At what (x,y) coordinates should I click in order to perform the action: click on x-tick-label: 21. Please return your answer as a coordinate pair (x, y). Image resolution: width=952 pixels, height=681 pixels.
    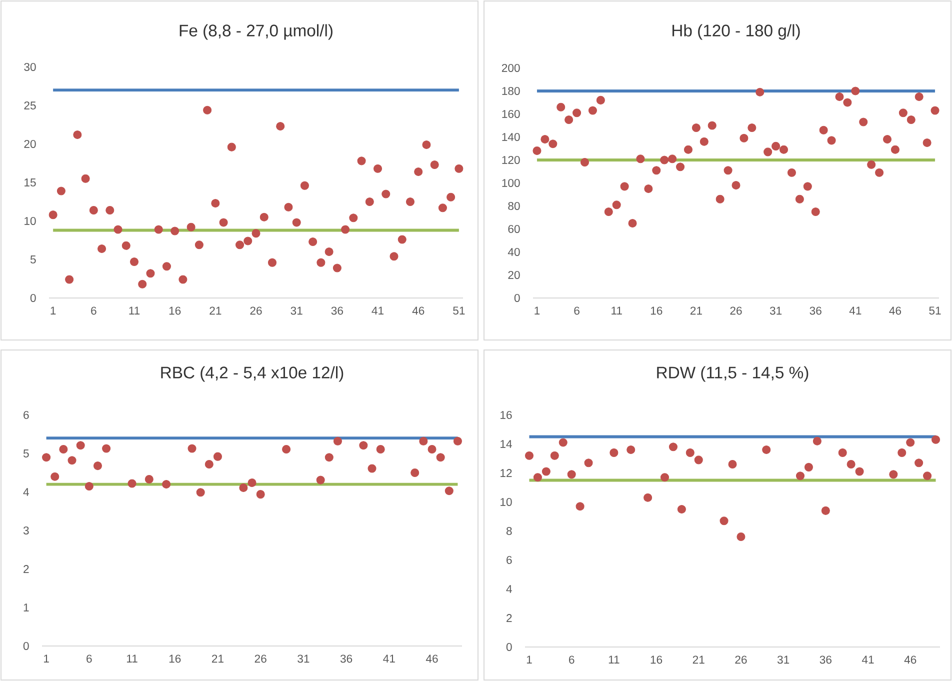
    Looking at the image, I should click on (698, 660).